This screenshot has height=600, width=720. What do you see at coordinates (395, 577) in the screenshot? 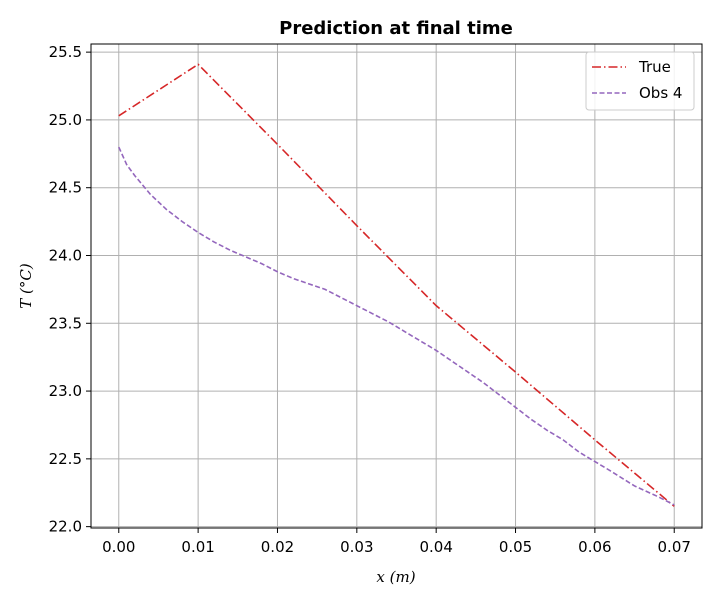
I see `x-axis-label: x (m)` at bounding box center [395, 577].